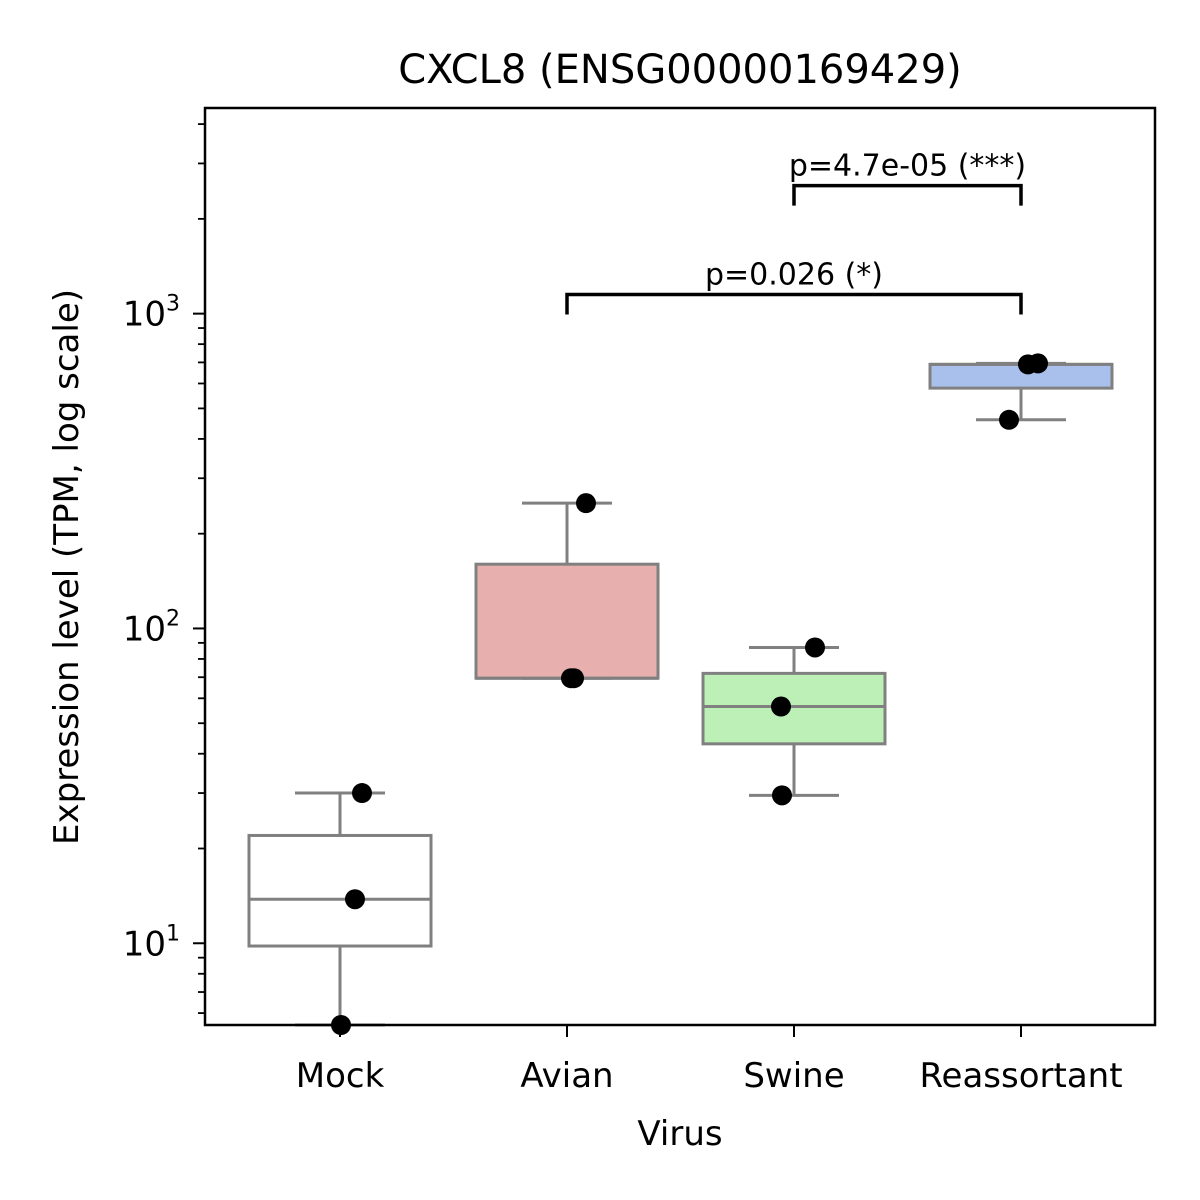 Image resolution: width=1200 pixels, height=1200 pixels. I want to click on significance-annotation-1: p=0.026 (*), so click(794, 286).